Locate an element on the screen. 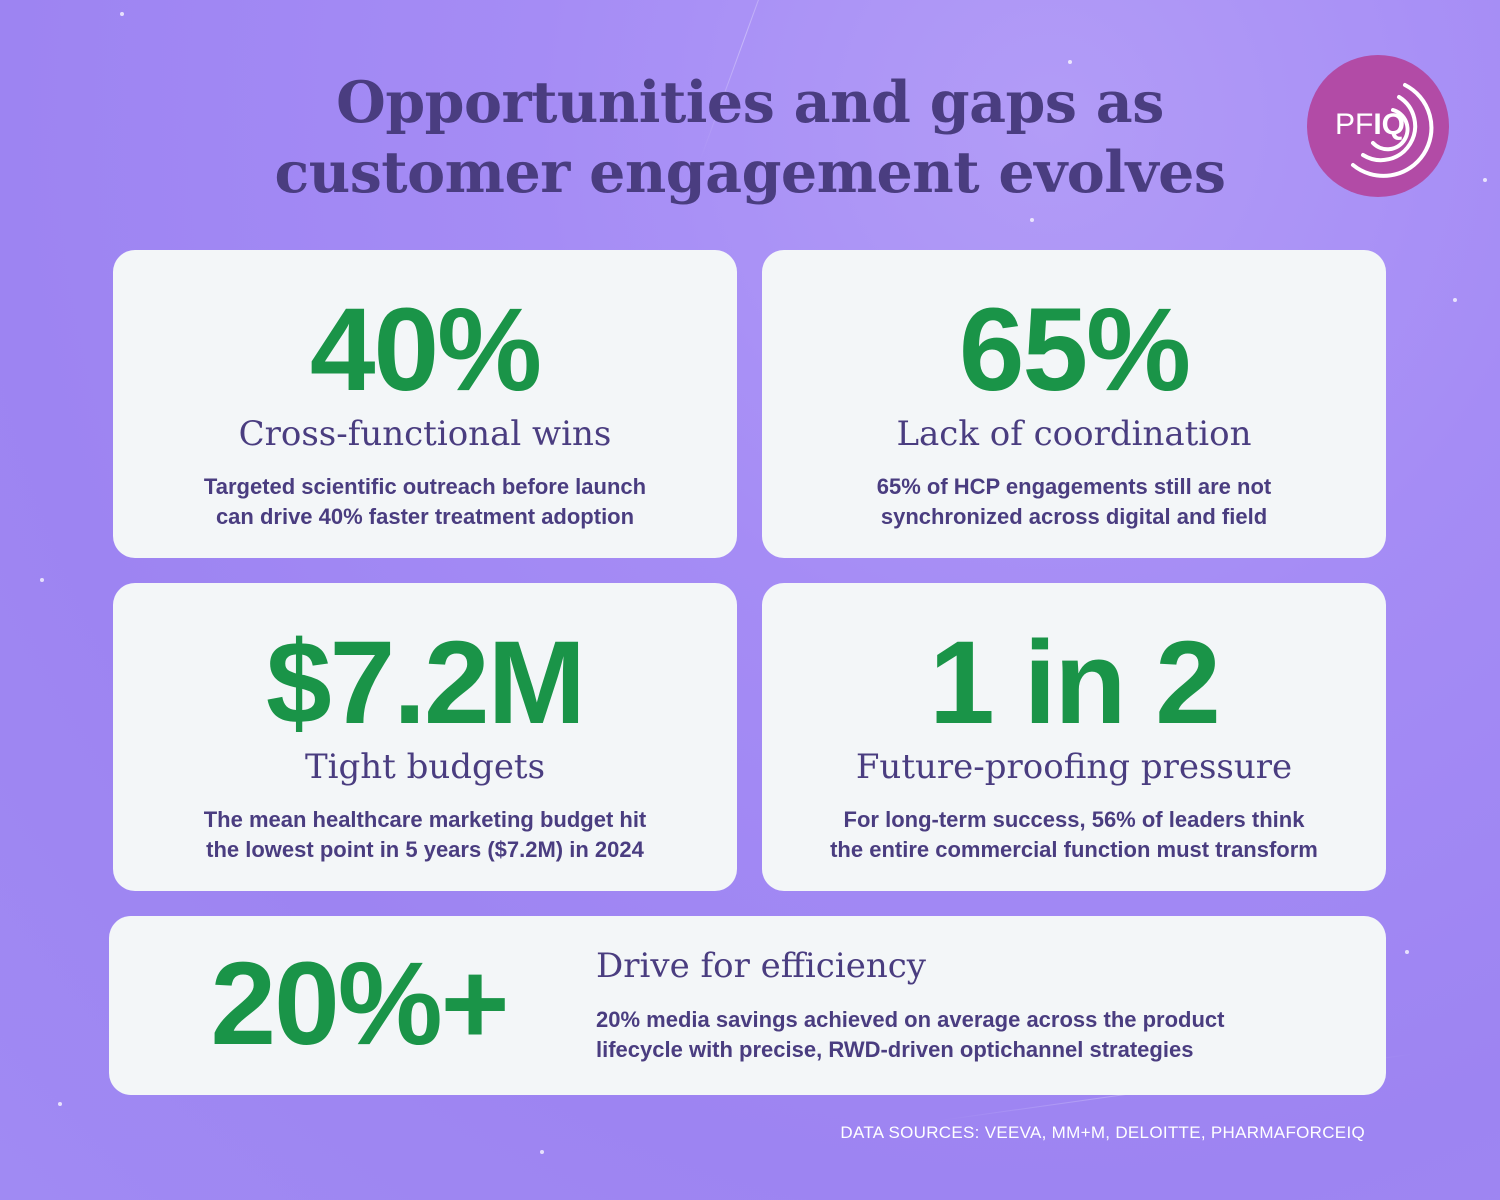  stat-heading: Cross-functional wins is located at coordinates (425, 434).